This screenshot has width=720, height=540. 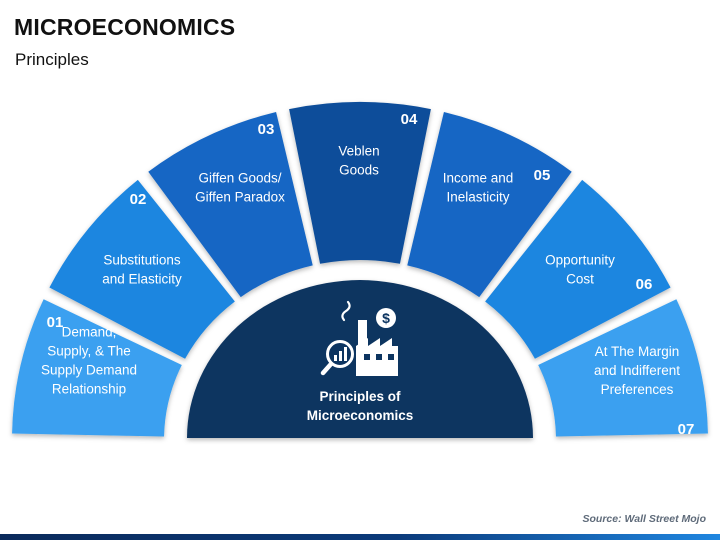 What do you see at coordinates (637, 370) in the screenshot?
I see `segment-07-label-line-2: and Indifferent` at bounding box center [637, 370].